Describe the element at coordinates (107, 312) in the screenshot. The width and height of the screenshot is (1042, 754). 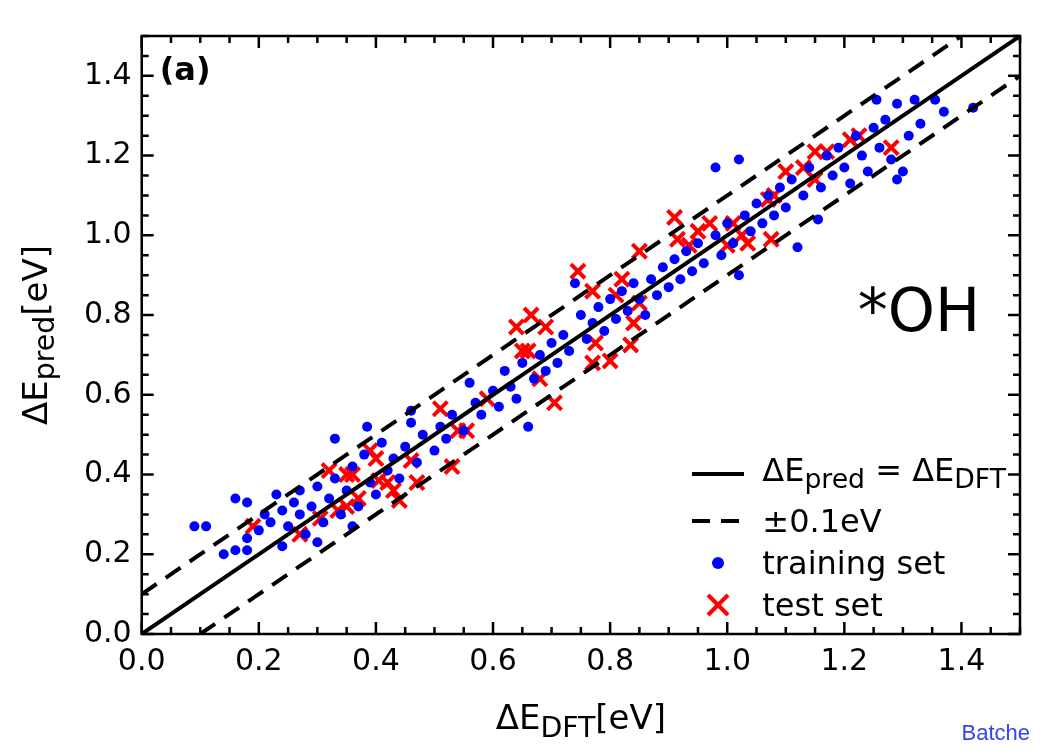
I see `y-tick-label: 0.8` at that location.